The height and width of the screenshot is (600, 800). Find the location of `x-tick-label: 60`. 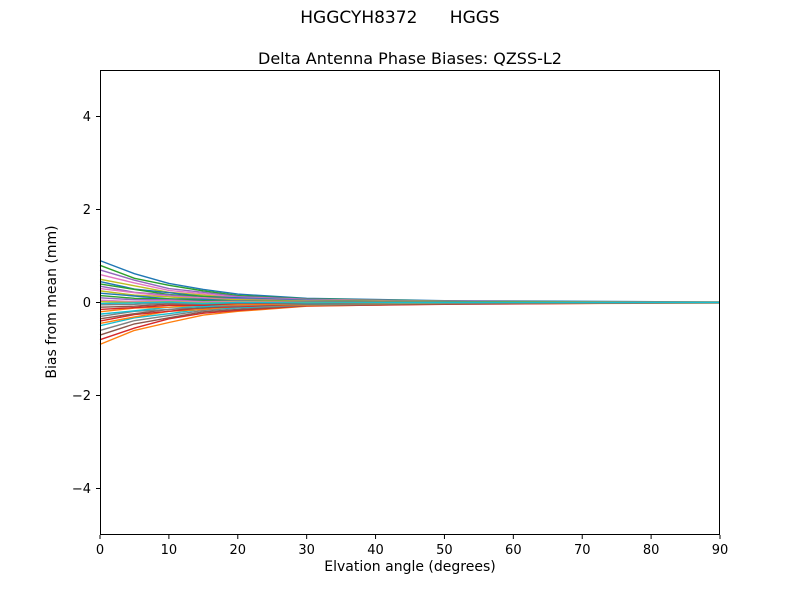

x-tick-label: 60 is located at coordinates (513, 550).